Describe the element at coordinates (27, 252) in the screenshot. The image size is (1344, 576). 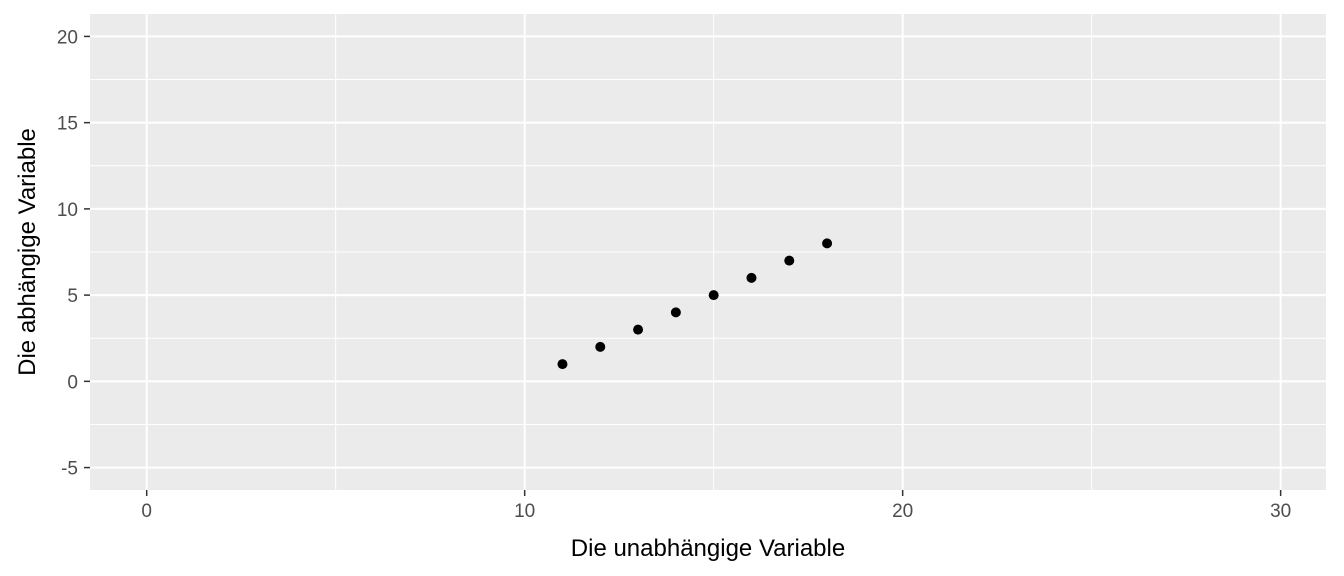
I see `y-axis-title: Die abhängige Variable` at that location.